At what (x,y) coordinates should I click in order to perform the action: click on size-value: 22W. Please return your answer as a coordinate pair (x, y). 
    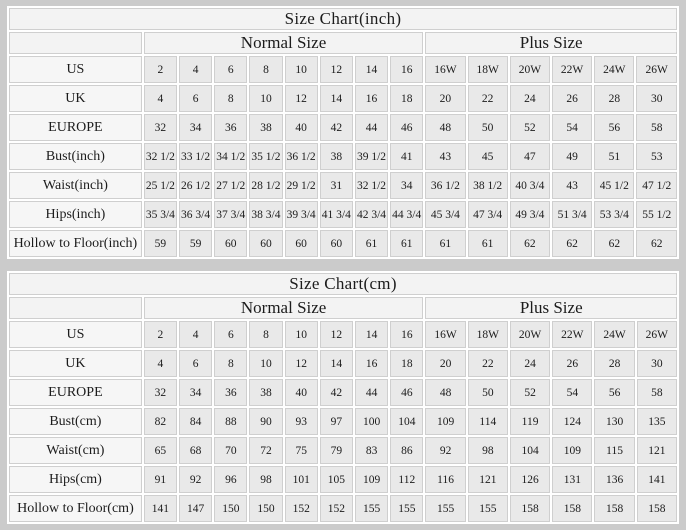
    Looking at the image, I should click on (572, 69).